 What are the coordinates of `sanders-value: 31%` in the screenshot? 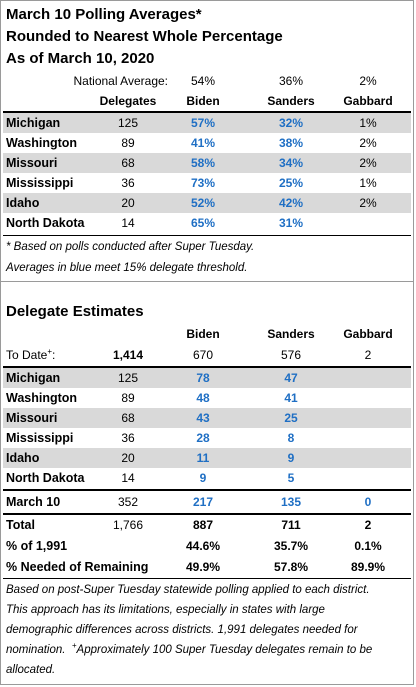 It's located at (291, 223).